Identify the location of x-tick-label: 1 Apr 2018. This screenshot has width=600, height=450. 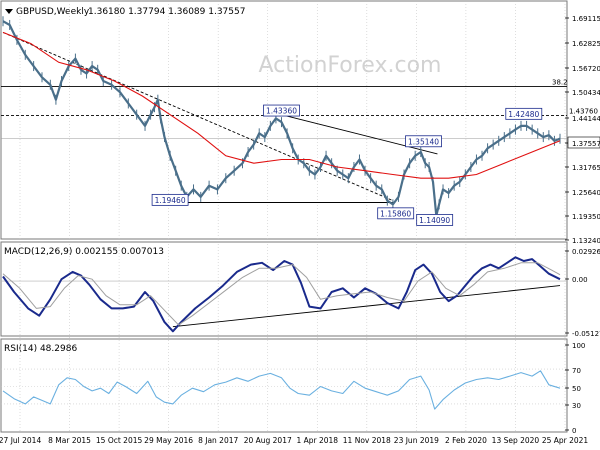
(317, 440).